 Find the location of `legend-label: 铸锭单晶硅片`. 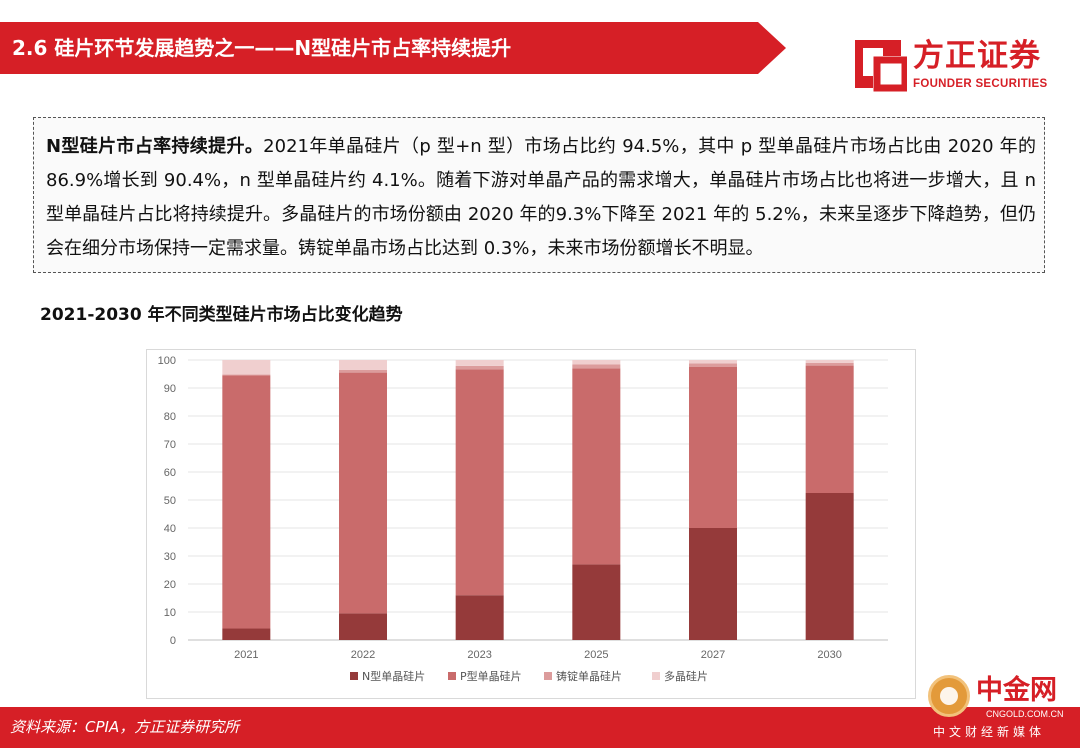

legend-label: 铸锭单晶硅片 is located at coordinates (589, 676).